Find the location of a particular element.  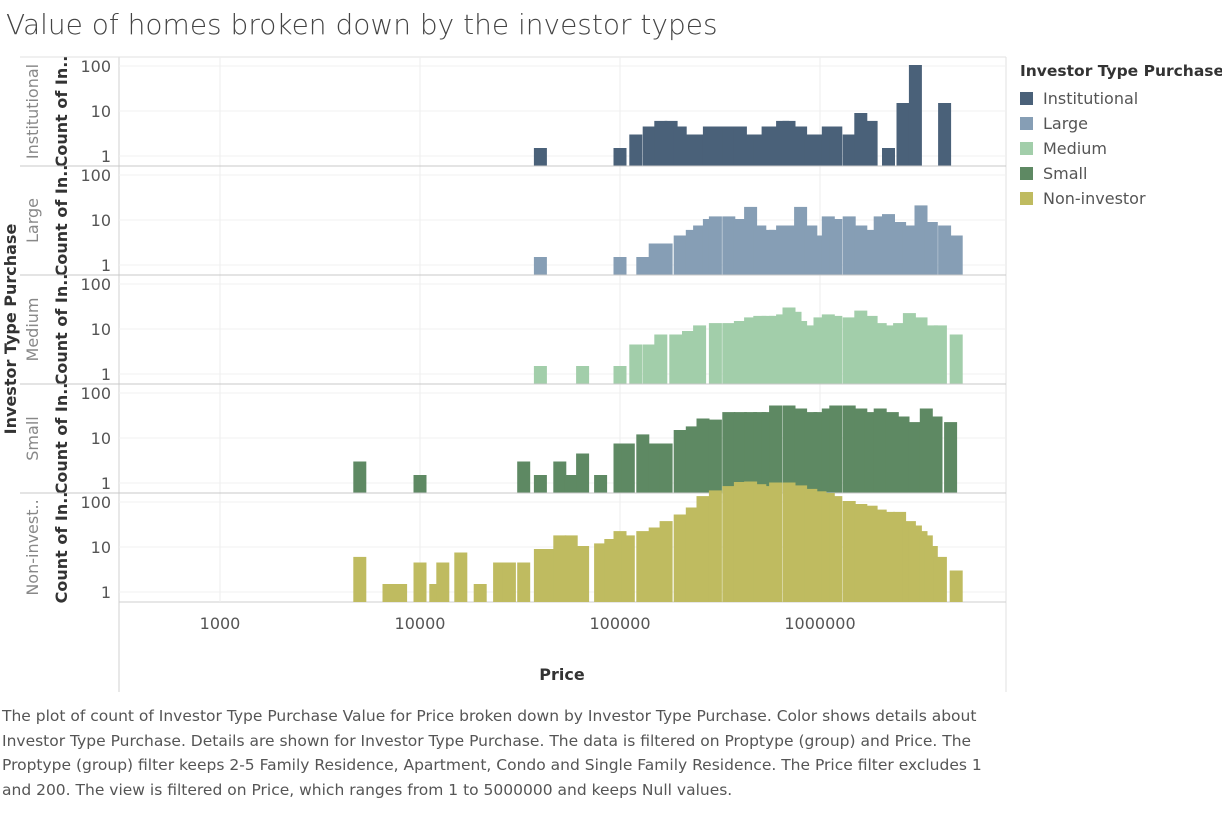

legend-item-medium: Medium is located at coordinates (1121, 148).